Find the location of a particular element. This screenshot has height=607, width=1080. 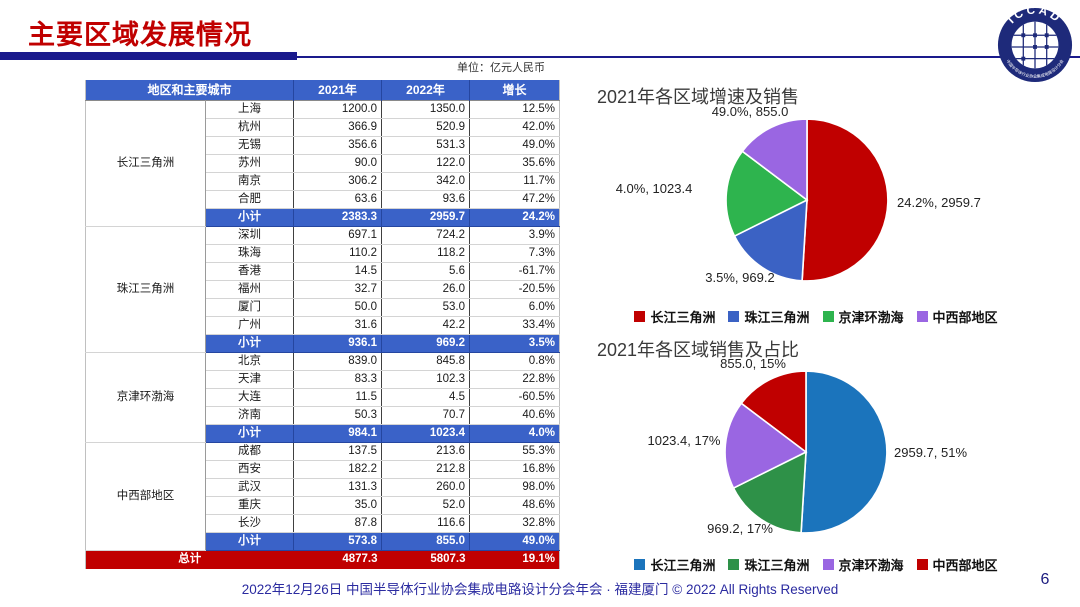

pie2-label-pearl: 969.2, 17% is located at coordinates (740, 528).